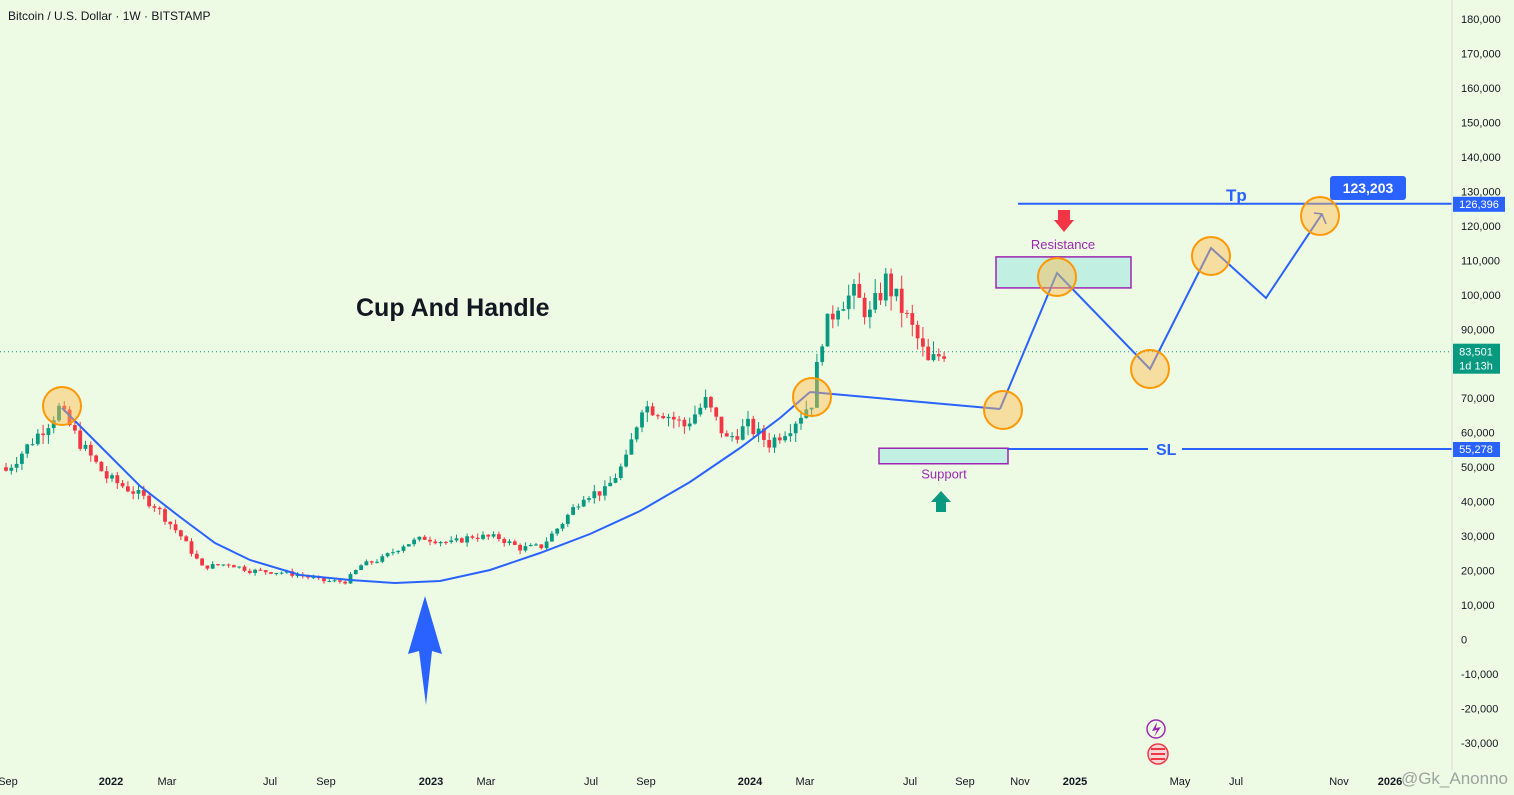  Describe the element at coordinates (1476, 450) in the screenshot. I see `sl-price-marker-label: 55,278` at that location.